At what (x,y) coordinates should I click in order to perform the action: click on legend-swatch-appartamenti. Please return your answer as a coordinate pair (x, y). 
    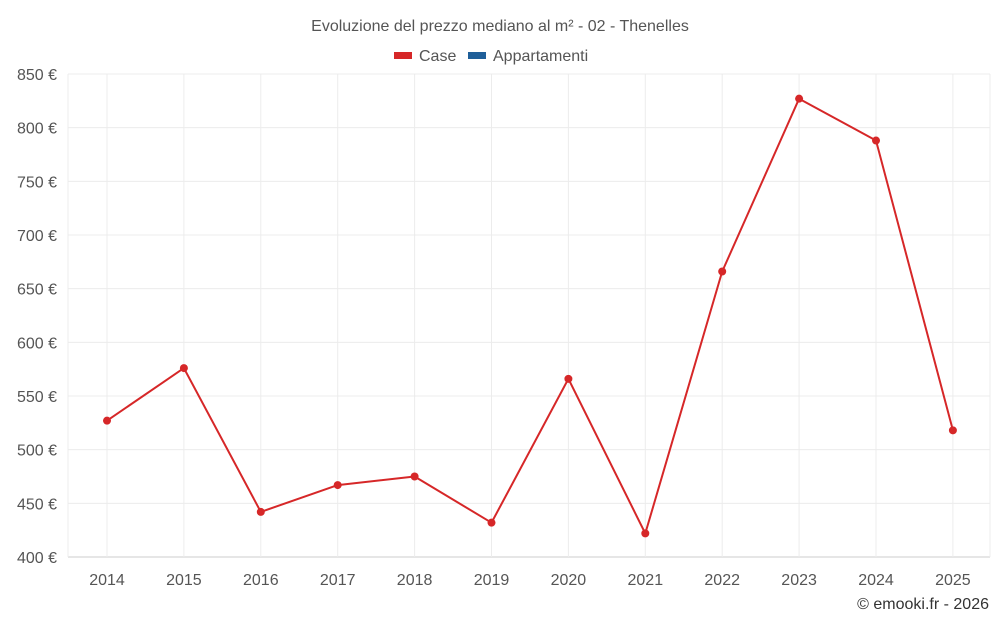
    Looking at the image, I should click on (477, 55).